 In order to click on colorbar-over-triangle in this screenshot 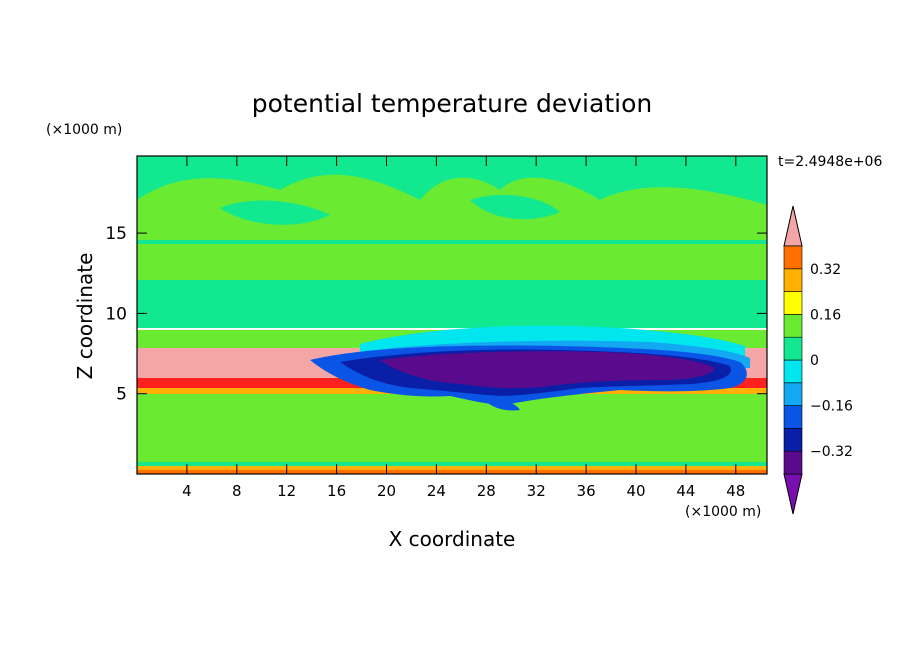, I will do `click(793, 226)`.